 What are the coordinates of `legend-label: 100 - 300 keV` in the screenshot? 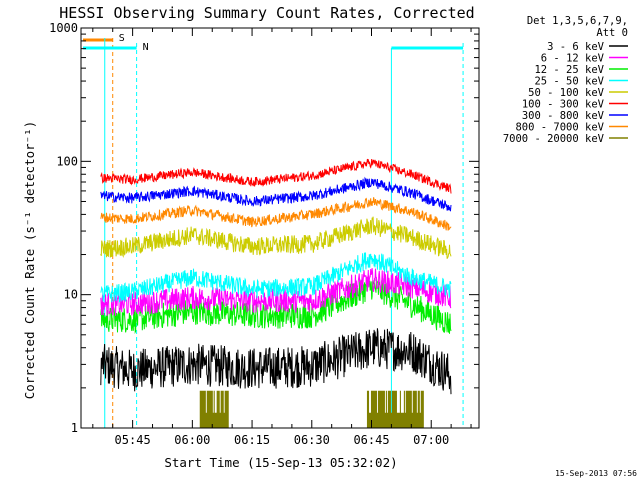 It's located at (563, 105).